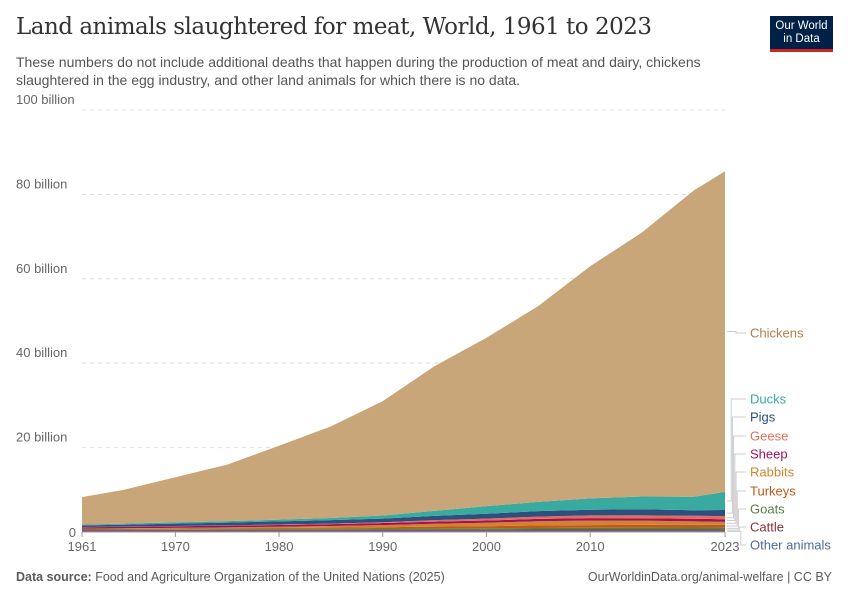 This screenshot has height=600, width=850. Describe the element at coordinates (41, 437) in the screenshot. I see `y-tick-label: 20 billion` at that location.